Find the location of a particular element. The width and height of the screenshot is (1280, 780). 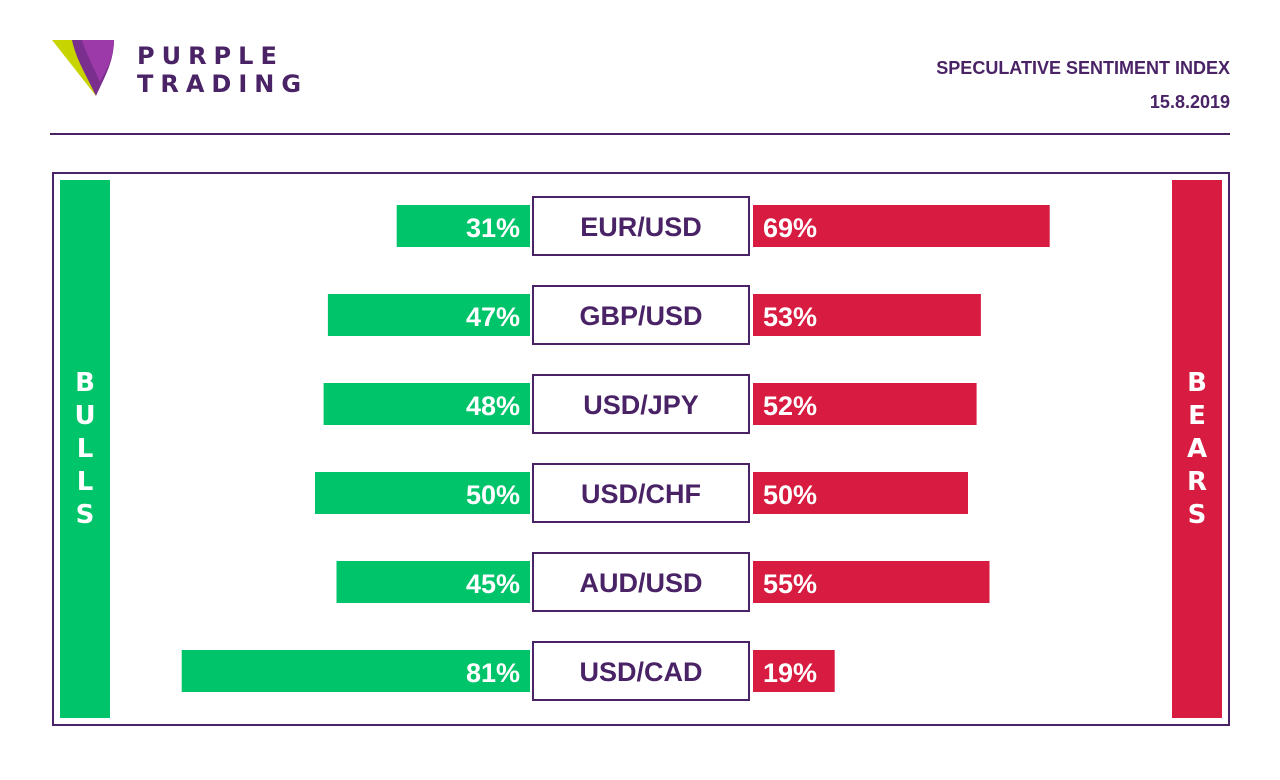

bears-letter: S is located at coordinates (1197, 514).